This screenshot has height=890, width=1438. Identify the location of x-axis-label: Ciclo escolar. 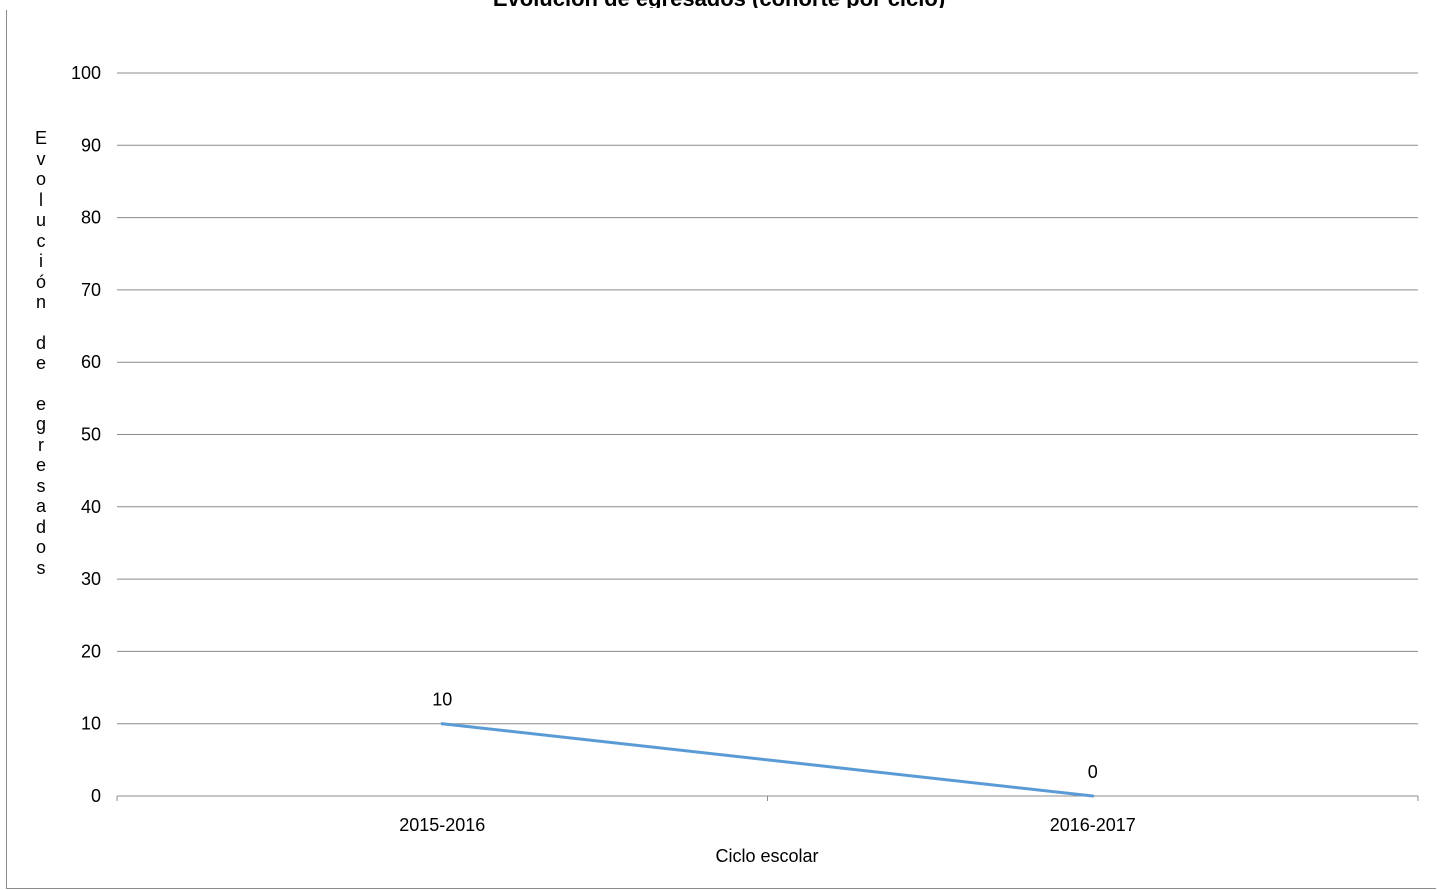
(766, 856).